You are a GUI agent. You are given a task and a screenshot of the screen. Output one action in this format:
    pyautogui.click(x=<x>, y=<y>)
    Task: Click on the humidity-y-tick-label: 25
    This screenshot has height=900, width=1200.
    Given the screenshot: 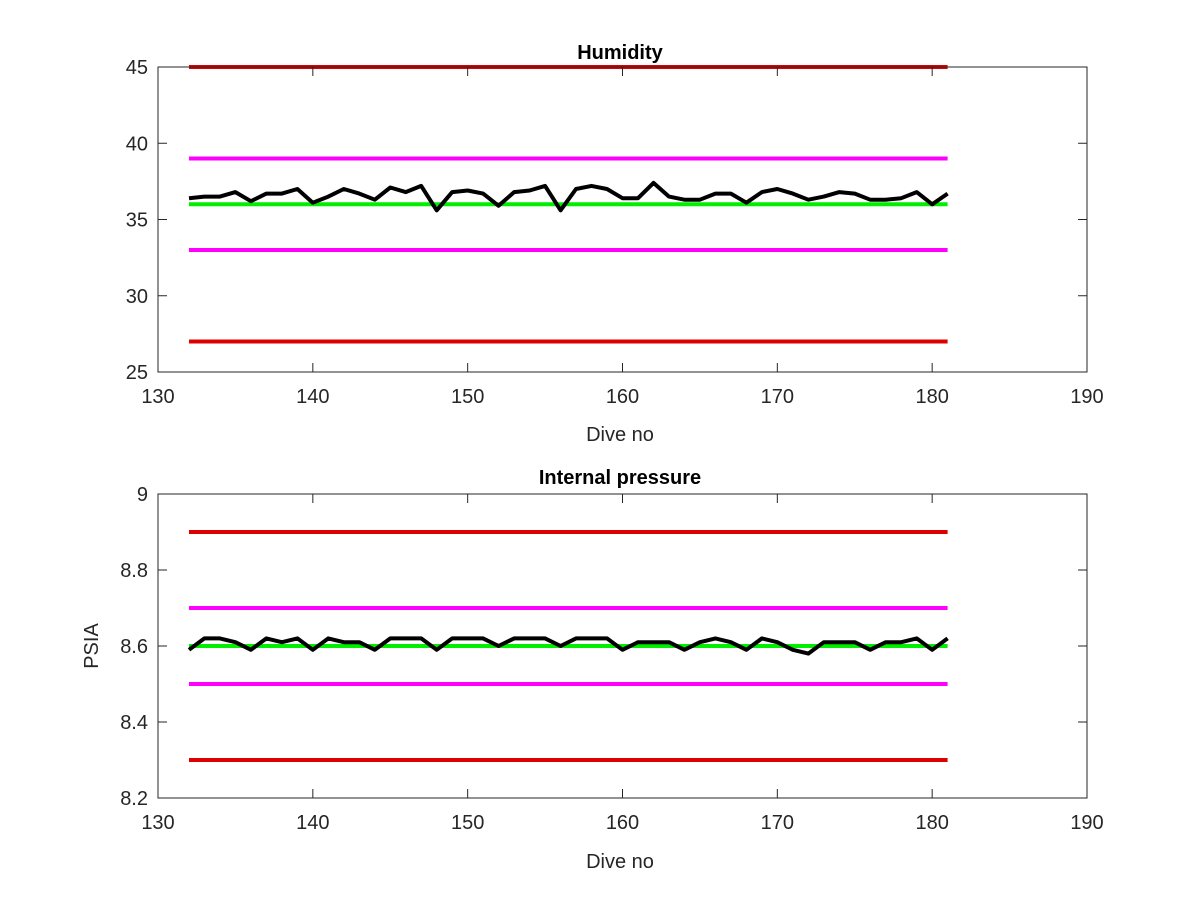 What is the action you would take?
    pyautogui.click(x=137, y=373)
    